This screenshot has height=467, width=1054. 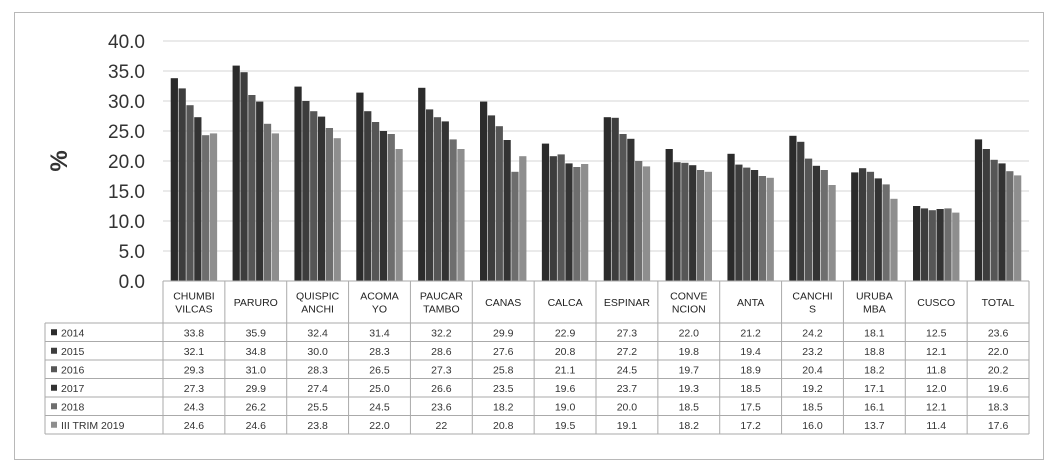 What do you see at coordinates (750, 352) in the screenshot?
I see `data-value-label: 19.4` at bounding box center [750, 352].